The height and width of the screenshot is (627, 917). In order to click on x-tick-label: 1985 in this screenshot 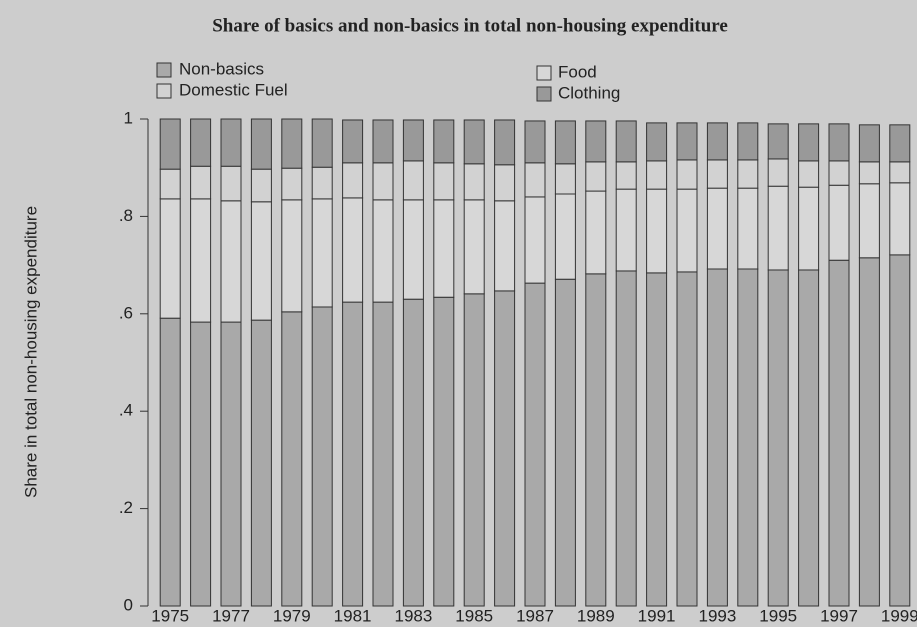, I will do `click(474, 615)`.